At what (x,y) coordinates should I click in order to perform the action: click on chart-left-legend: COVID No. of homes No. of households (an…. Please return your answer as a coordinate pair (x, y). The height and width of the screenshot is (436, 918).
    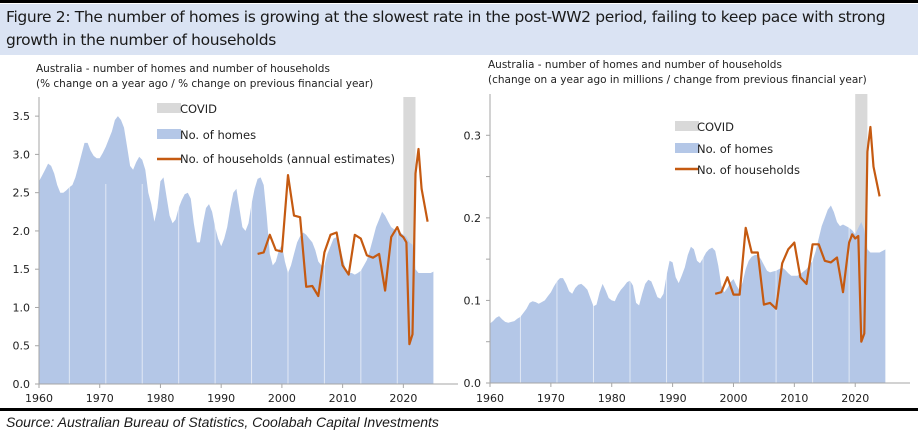
    Looking at the image, I should click on (276, 134).